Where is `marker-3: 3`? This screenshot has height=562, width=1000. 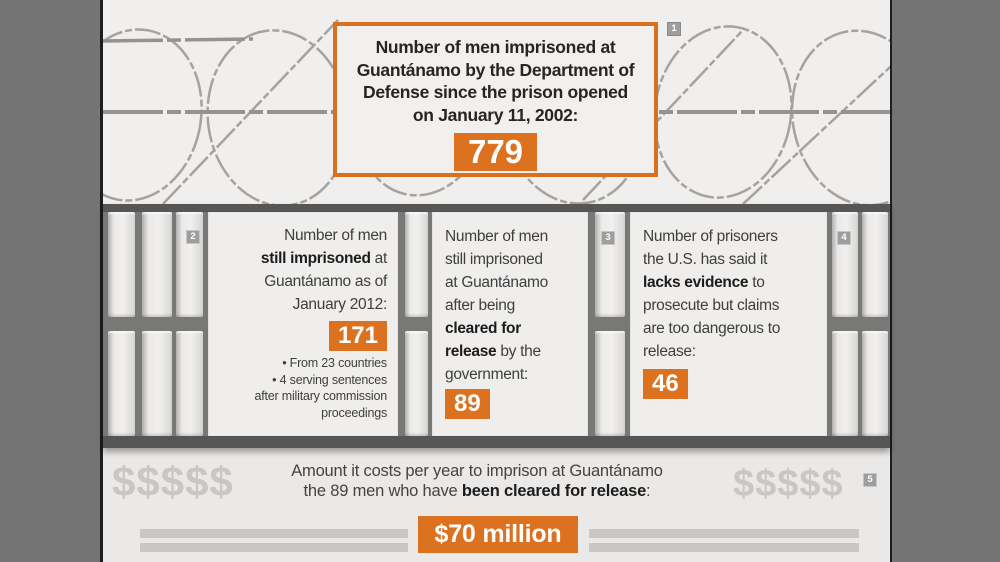 marker-3: 3 is located at coordinates (608, 238).